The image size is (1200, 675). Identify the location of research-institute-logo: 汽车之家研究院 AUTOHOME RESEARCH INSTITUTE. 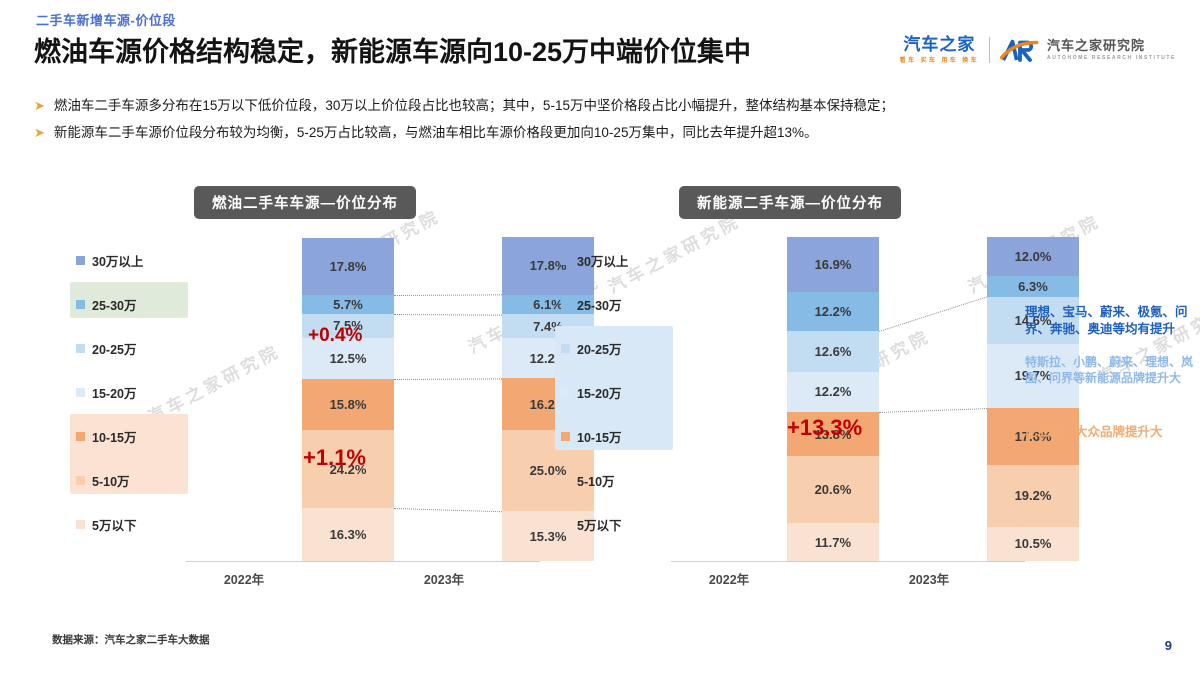
(1088, 50).